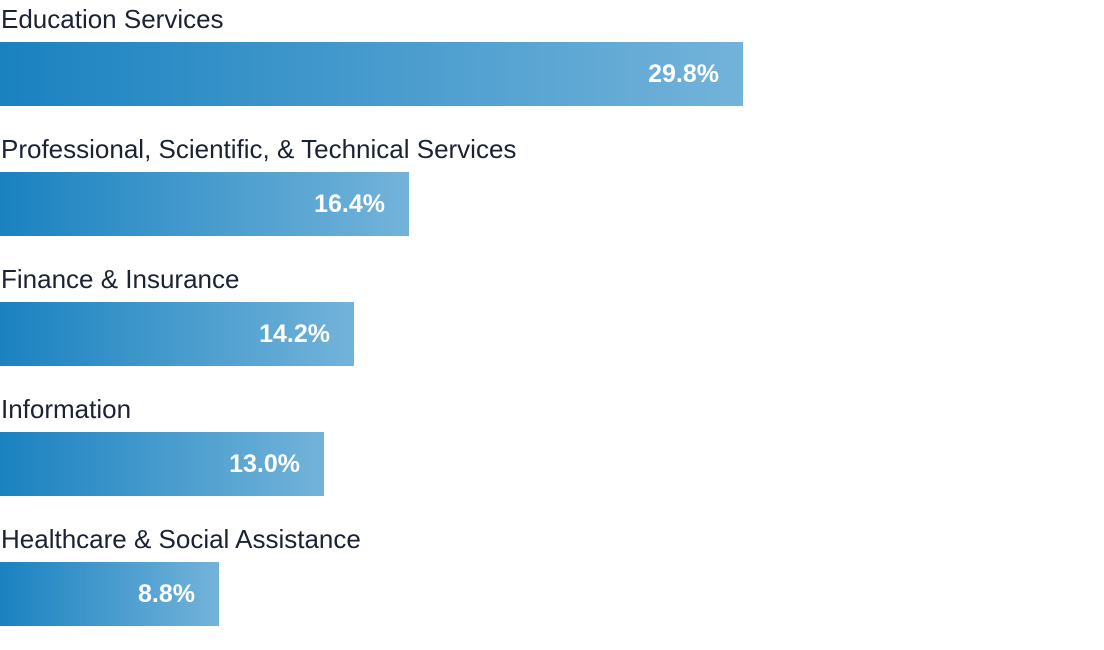 The height and width of the screenshot is (650, 1104). Describe the element at coordinates (349, 204) in the screenshot. I see `bar-value-label: 16.4%` at that location.